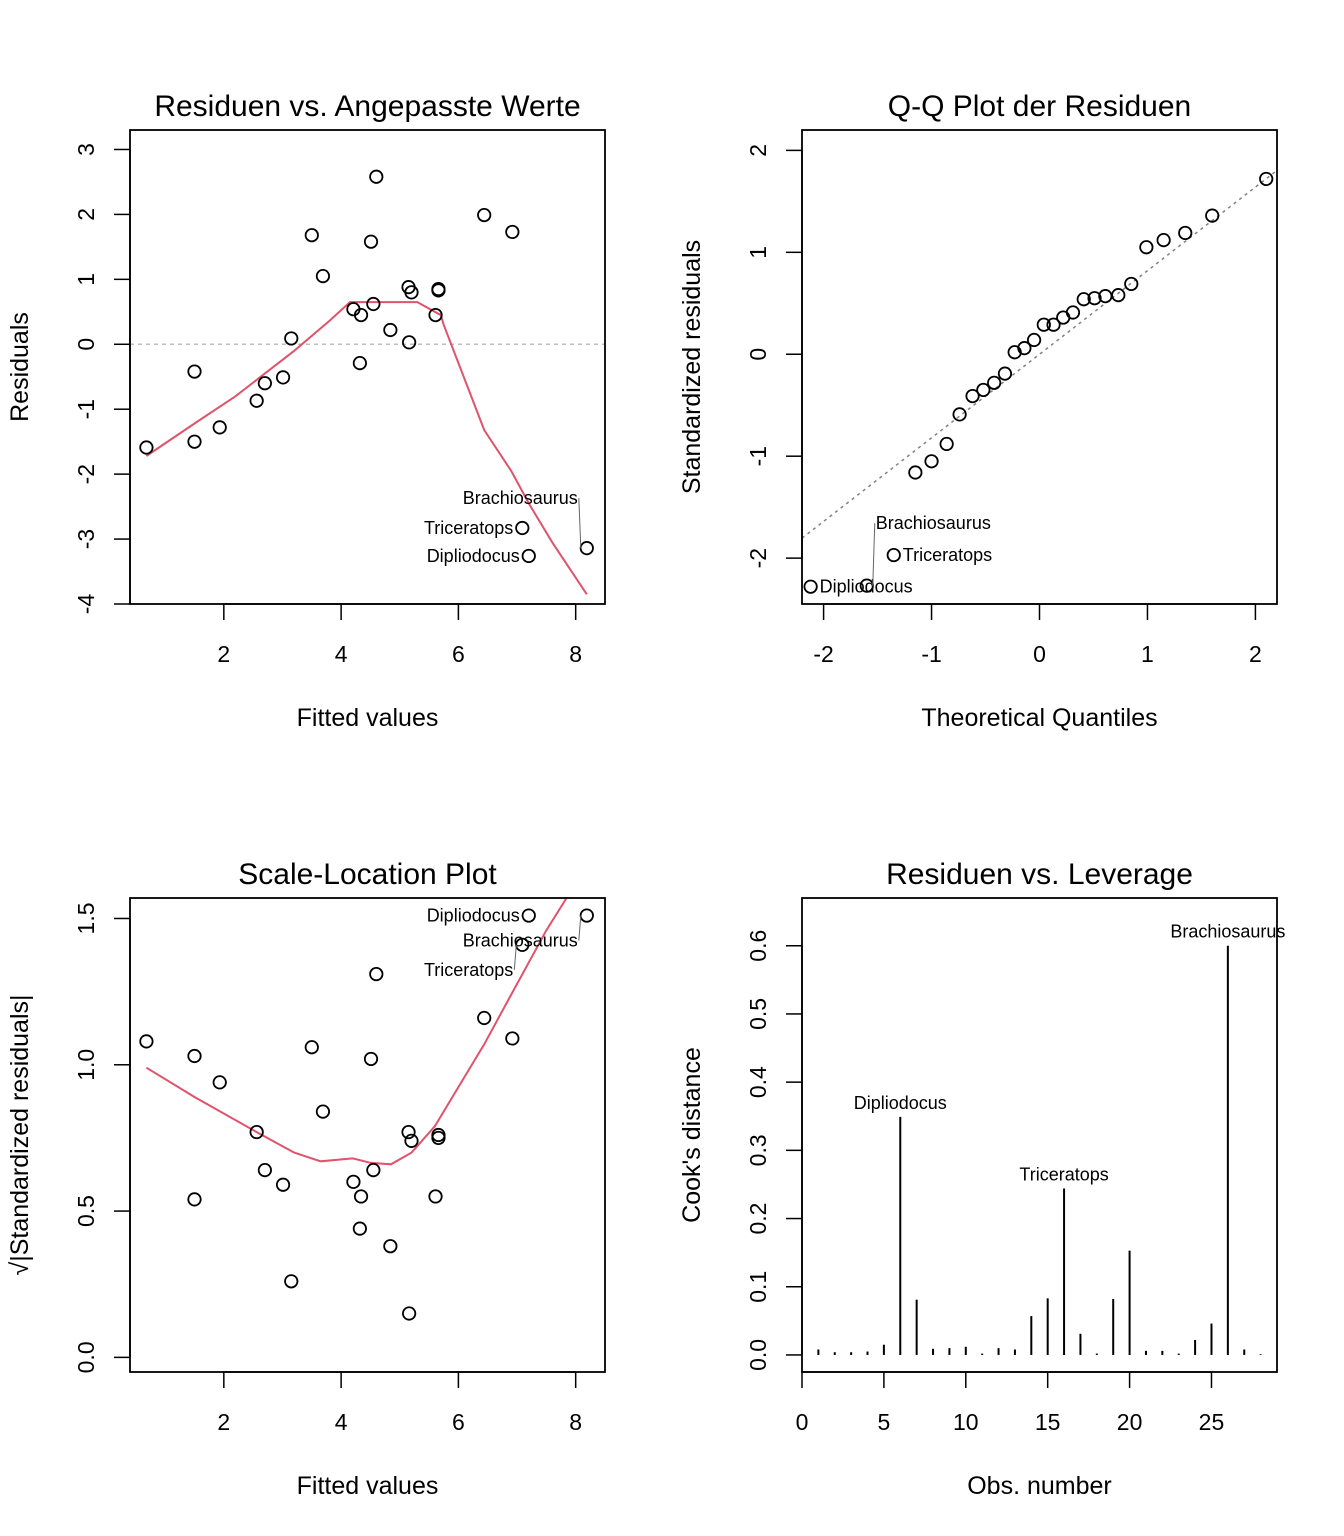 Image resolution: width=1344 pixels, height=1536 pixels. Describe the element at coordinates (86, 149) in the screenshot. I see `y-tick-label: 3` at that location.